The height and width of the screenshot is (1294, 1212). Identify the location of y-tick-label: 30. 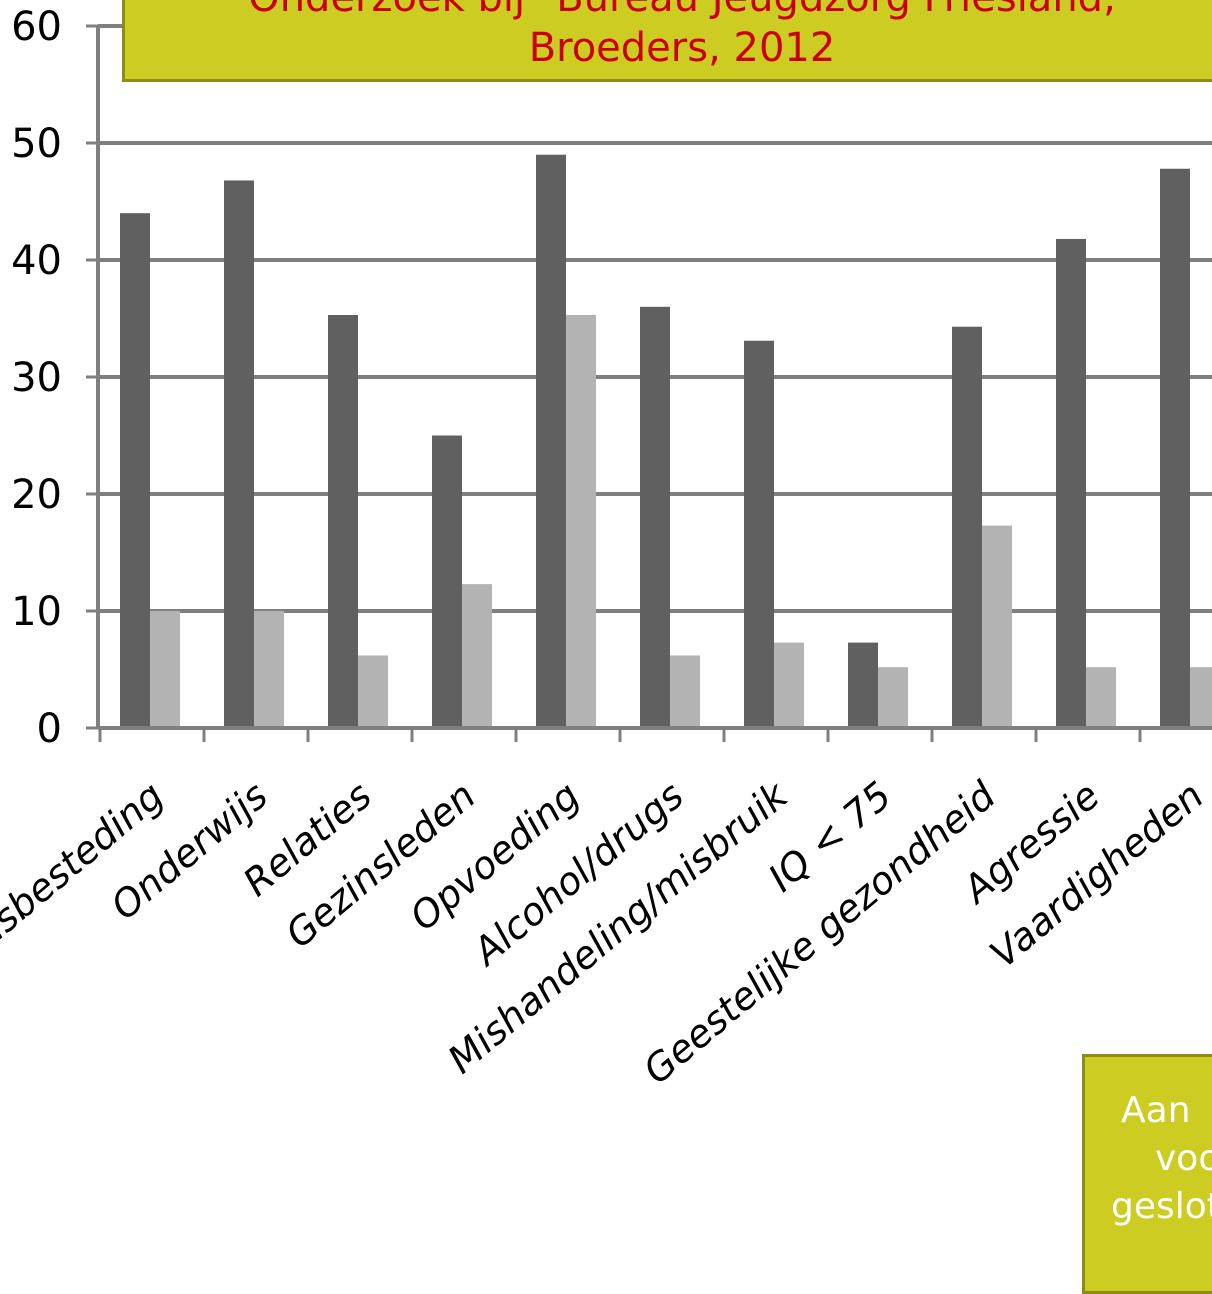
(36, 378).